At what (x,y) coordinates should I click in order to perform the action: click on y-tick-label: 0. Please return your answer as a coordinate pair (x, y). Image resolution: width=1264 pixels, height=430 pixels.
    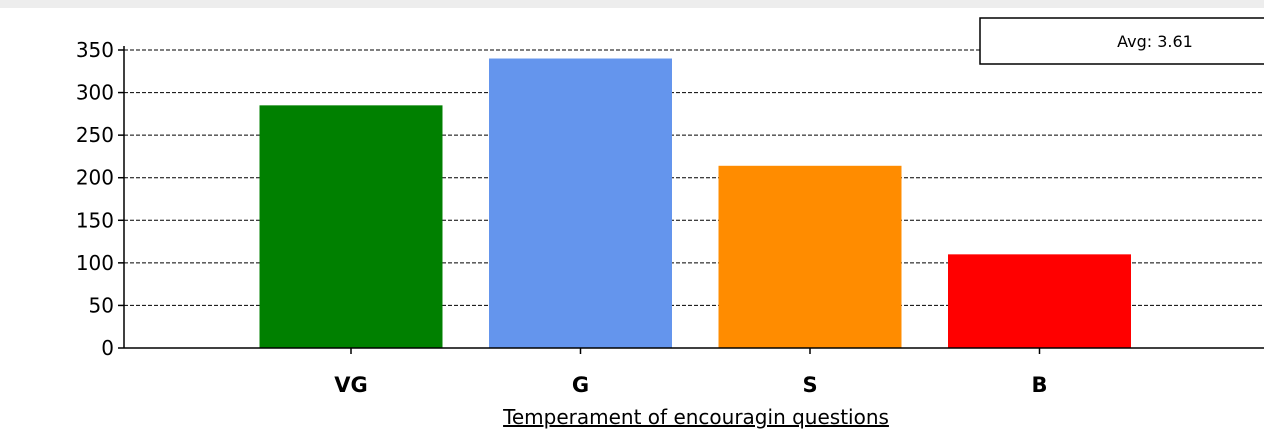
    Looking at the image, I should click on (107, 348).